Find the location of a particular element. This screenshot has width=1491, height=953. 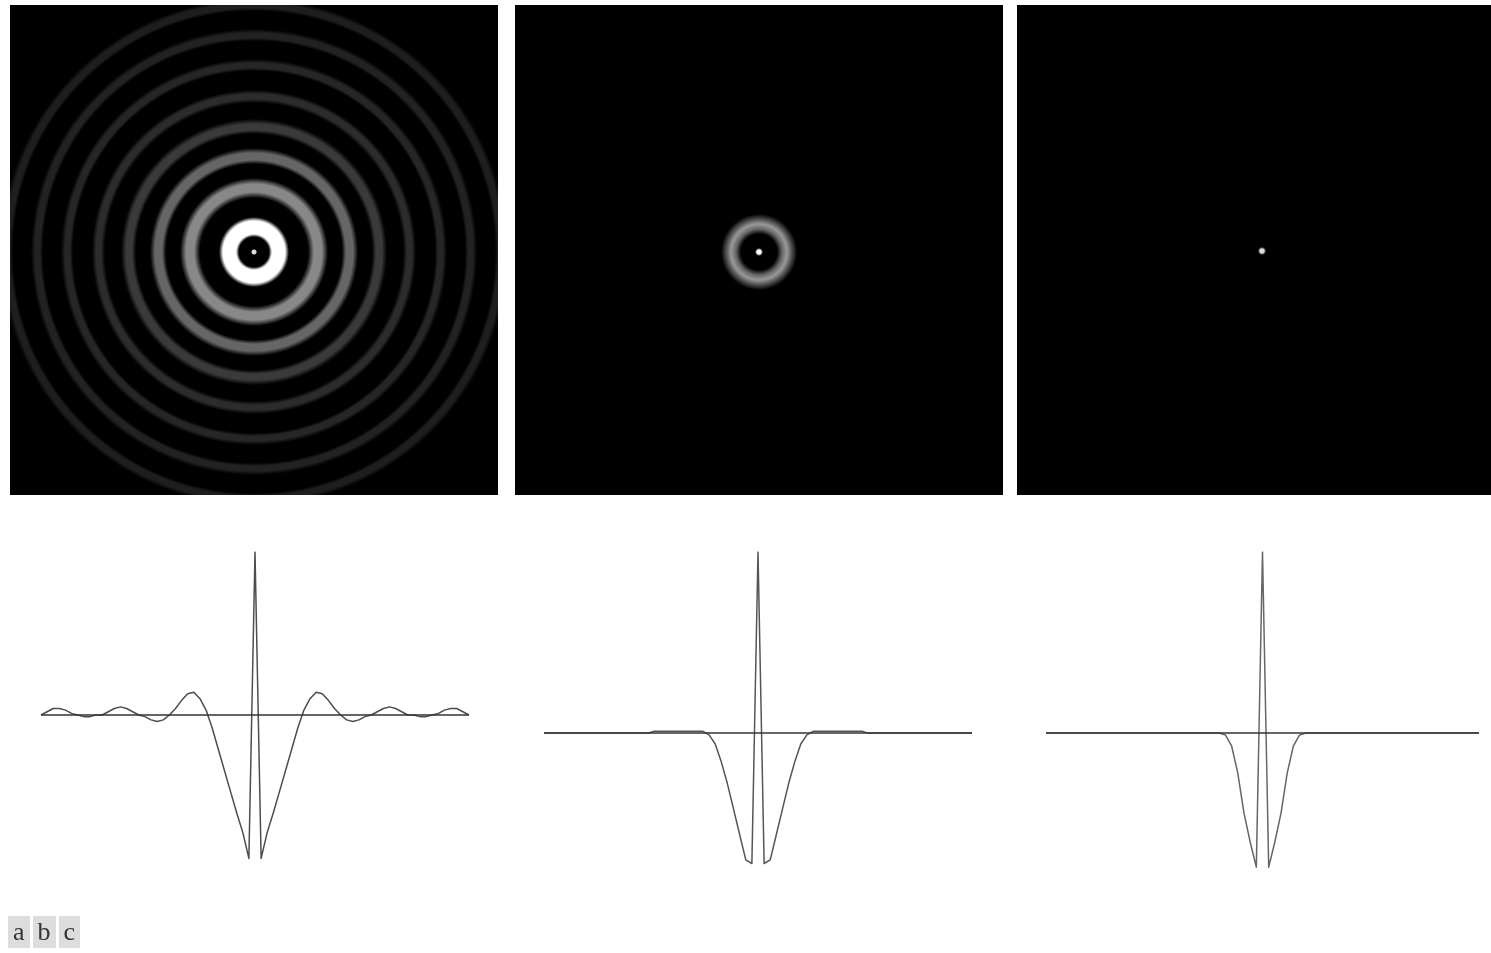

text: b is located at coordinates (44, 932).